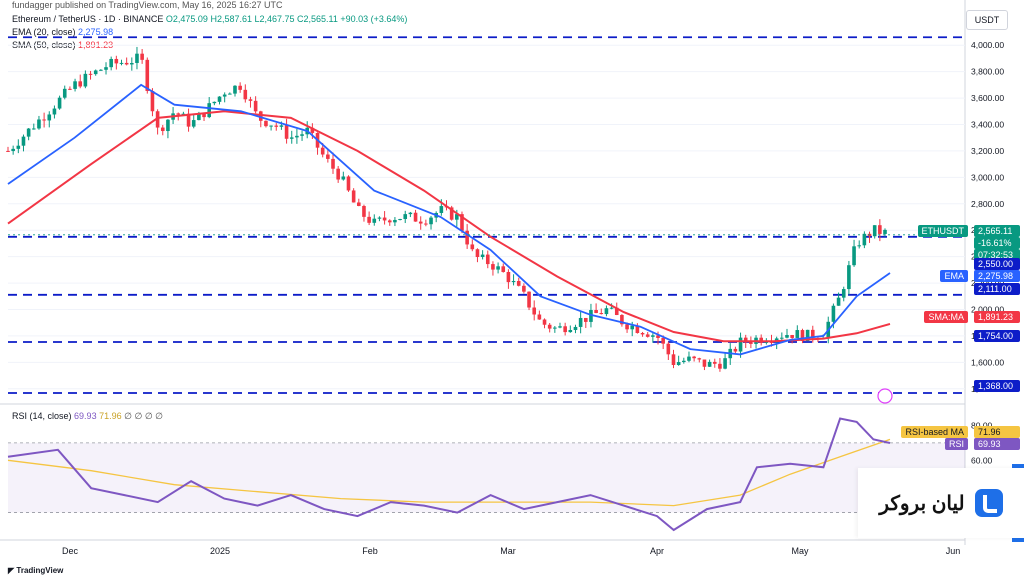 The height and width of the screenshot is (576, 1024). I want to click on tradingview-logo-icon: ◤, so click(11, 570).